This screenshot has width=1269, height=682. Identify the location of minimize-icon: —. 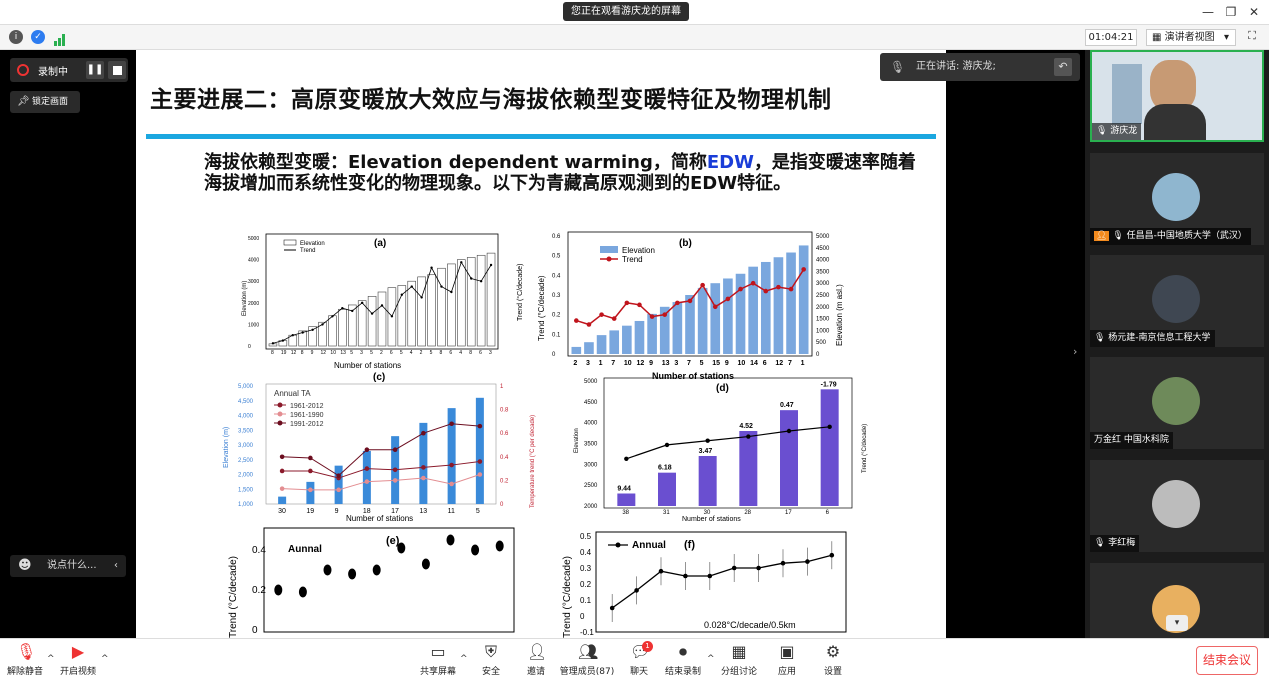
(1208, 12).